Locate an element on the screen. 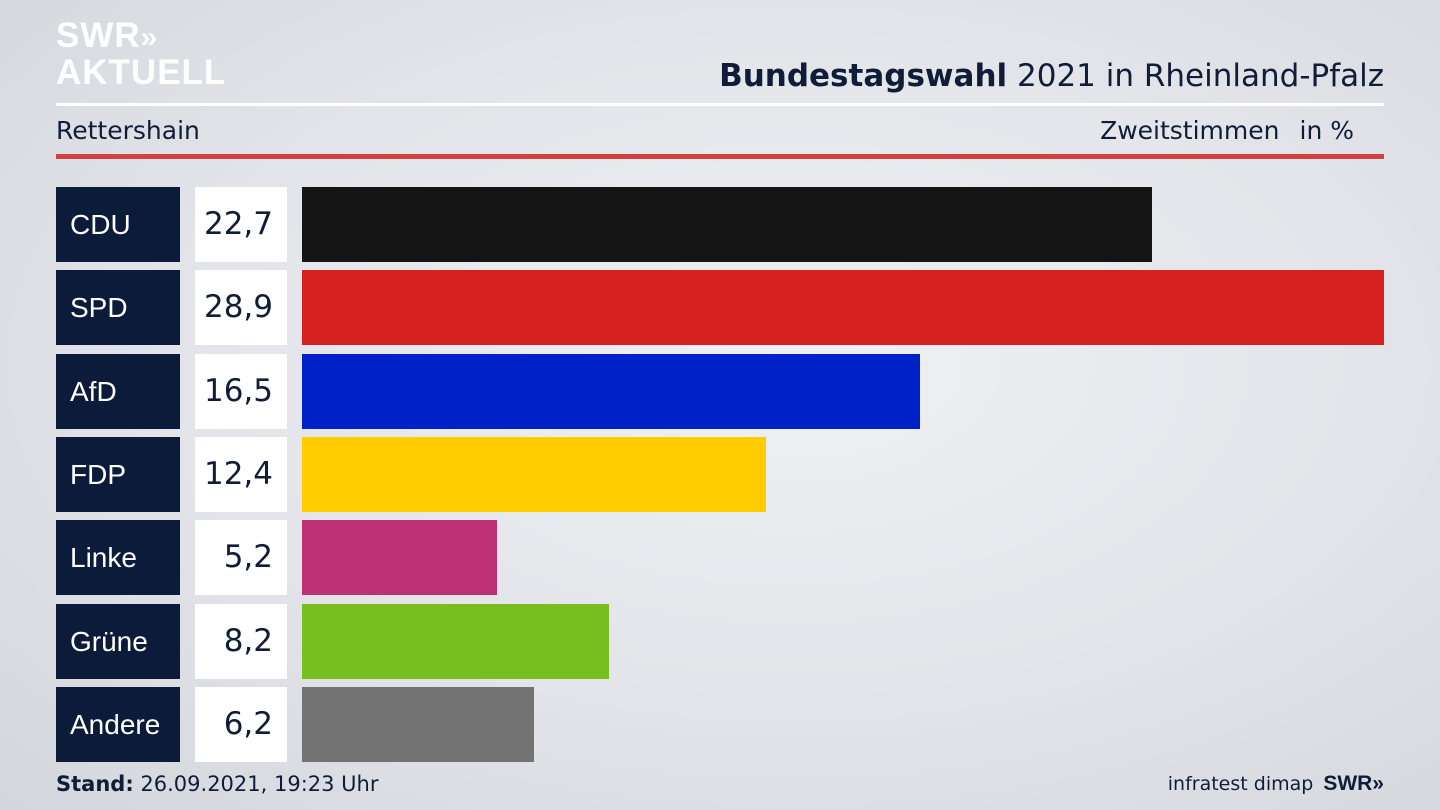 The height and width of the screenshot is (810, 1440). bar-row: Linke 5,2 is located at coordinates (720, 557).